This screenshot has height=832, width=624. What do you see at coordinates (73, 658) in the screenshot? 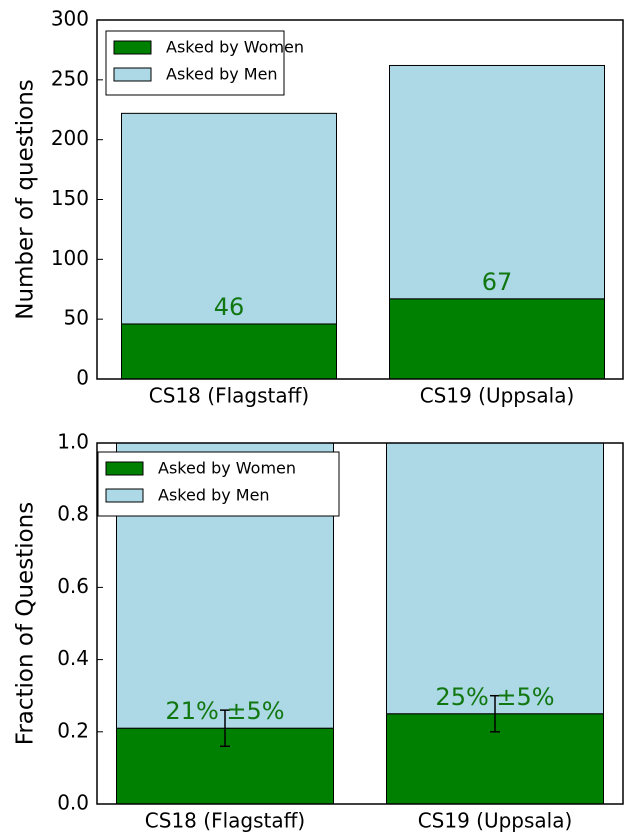
I see `y-tick-label: 0.4` at bounding box center [73, 658].